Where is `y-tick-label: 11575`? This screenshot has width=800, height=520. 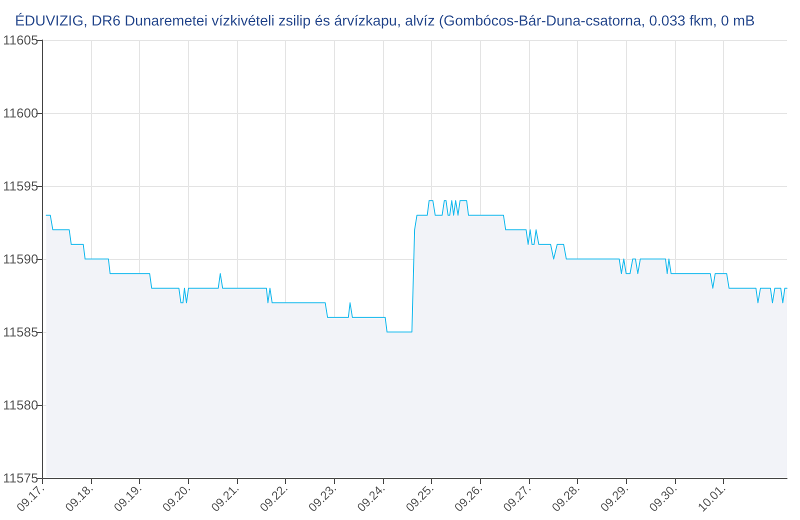 y-tick-label: 11575 is located at coordinates (20, 478).